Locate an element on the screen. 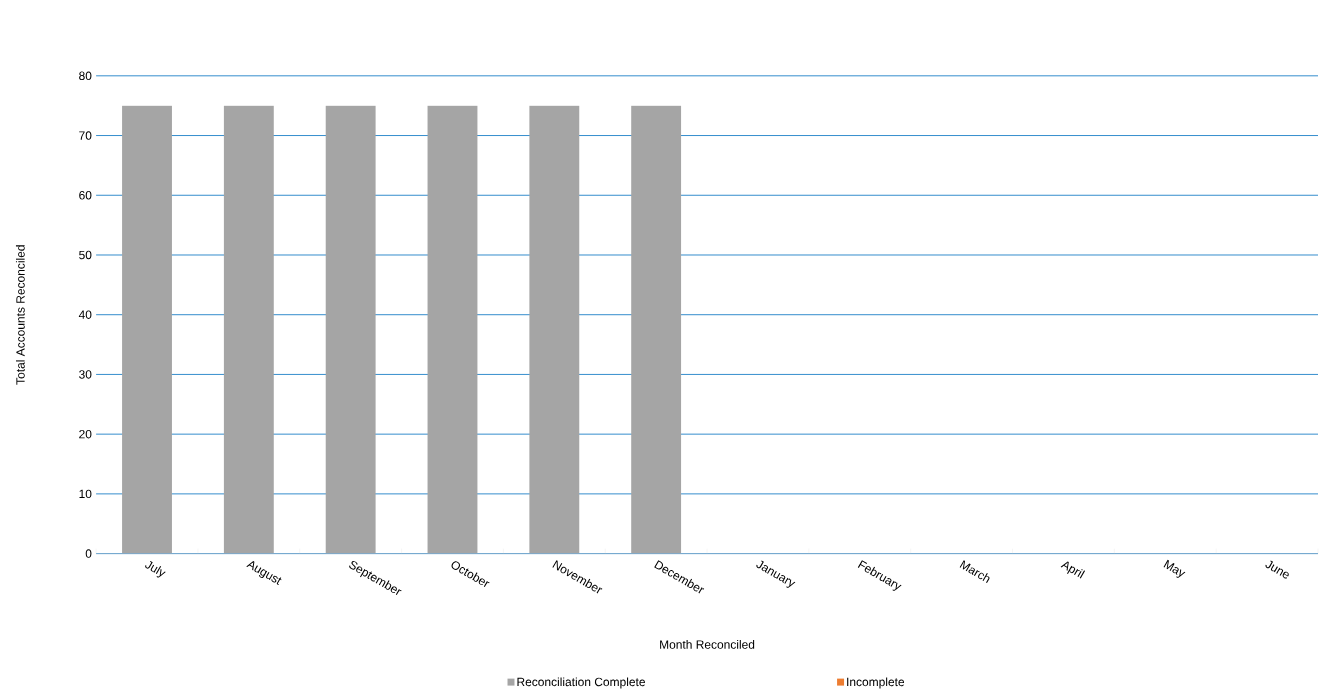 Image resolution: width=1323 pixels, height=692 pixels. y-tick-label: 60 is located at coordinates (85, 195).